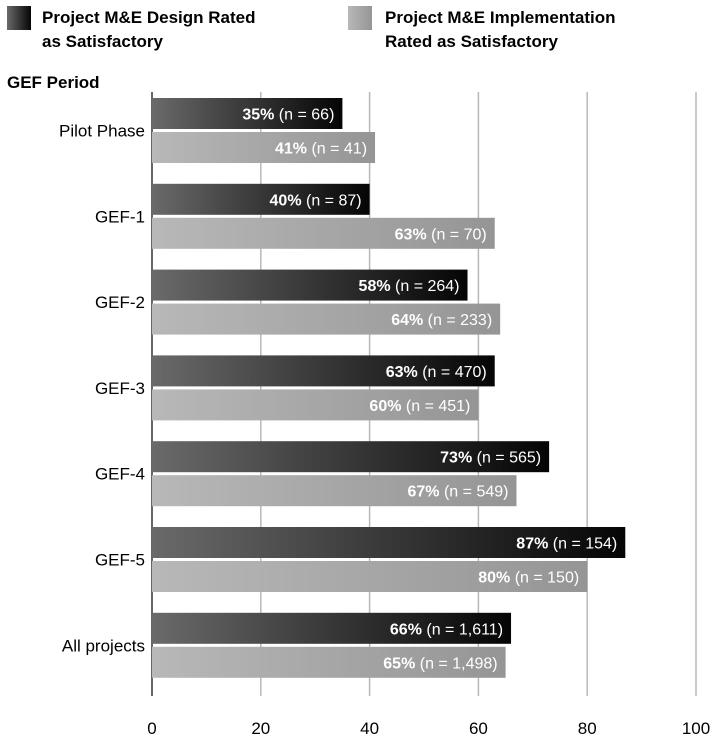 The width and height of the screenshot is (712, 736). I want to click on bar-data-label: 67% (n = 549), so click(458, 492).